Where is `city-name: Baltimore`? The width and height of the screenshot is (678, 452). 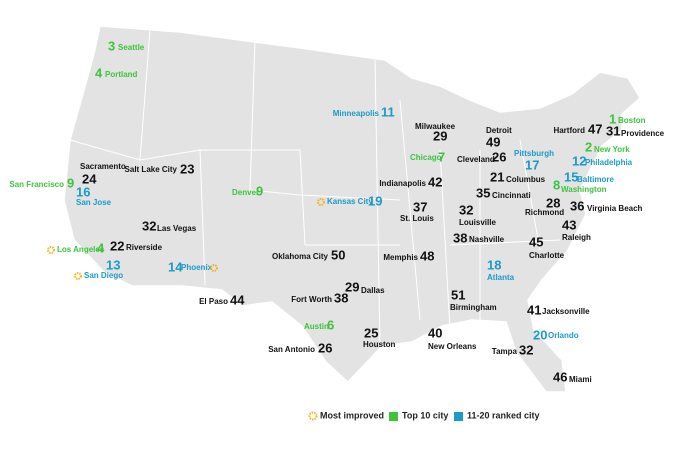
city-name: Baltimore is located at coordinates (595, 179).